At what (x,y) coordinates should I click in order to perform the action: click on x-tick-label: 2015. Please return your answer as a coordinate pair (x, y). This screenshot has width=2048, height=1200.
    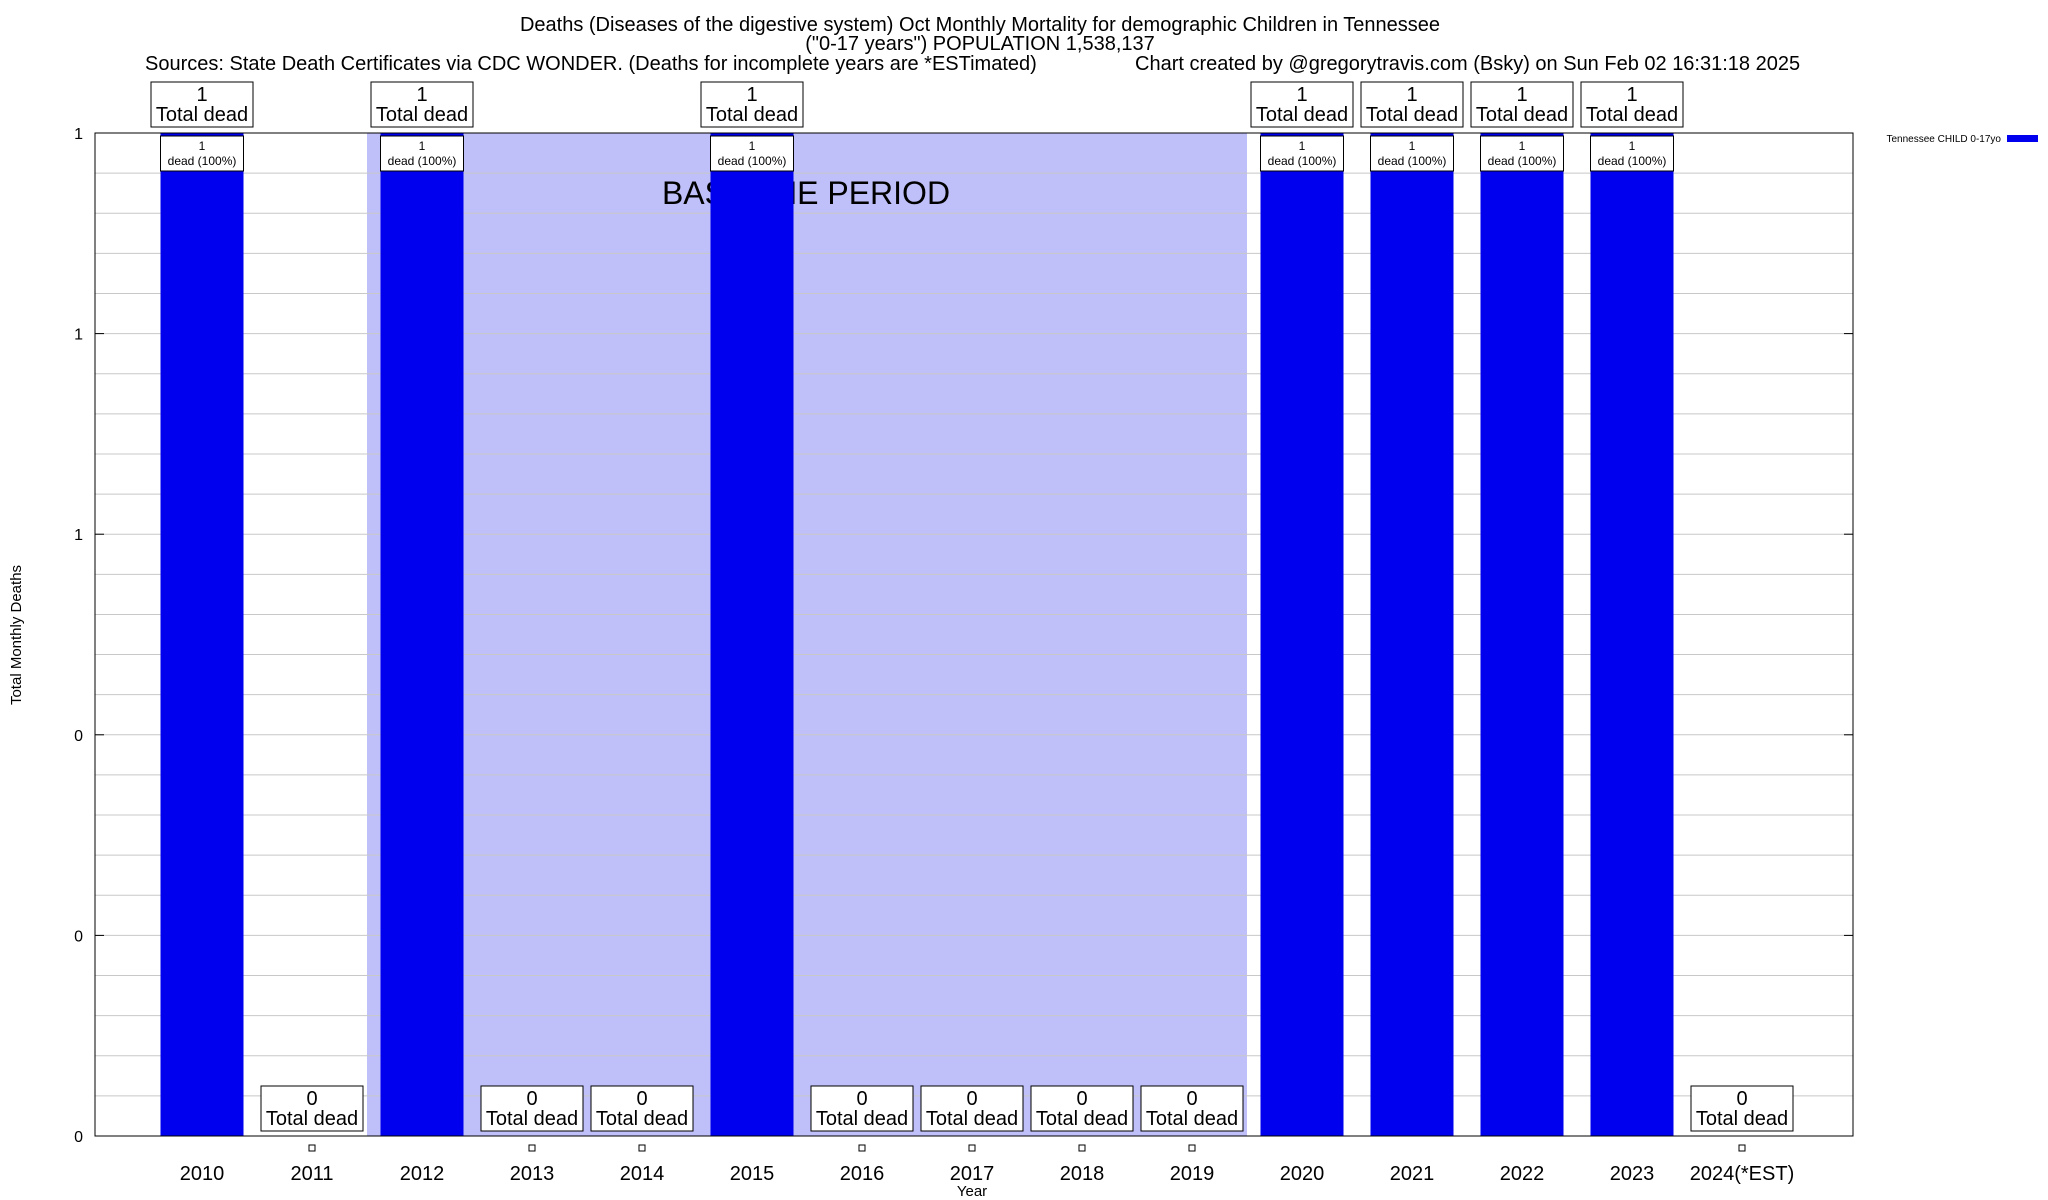
    Looking at the image, I should click on (752, 1174).